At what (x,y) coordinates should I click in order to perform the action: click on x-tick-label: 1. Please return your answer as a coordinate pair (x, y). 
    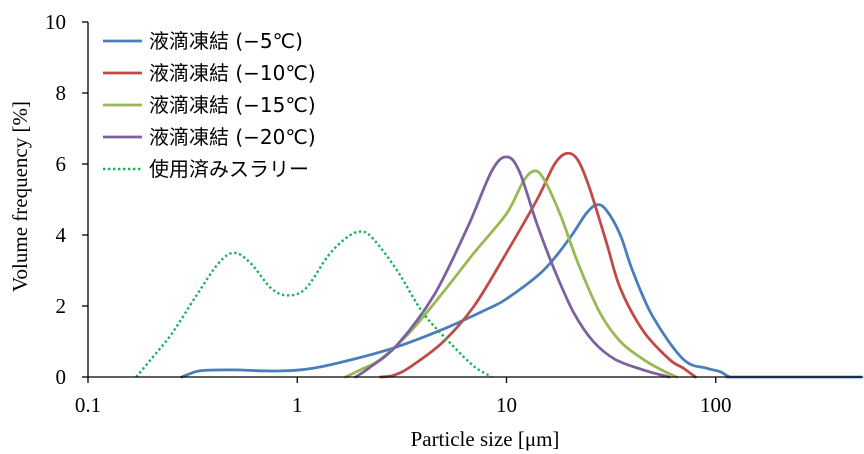
    Looking at the image, I should click on (297, 405).